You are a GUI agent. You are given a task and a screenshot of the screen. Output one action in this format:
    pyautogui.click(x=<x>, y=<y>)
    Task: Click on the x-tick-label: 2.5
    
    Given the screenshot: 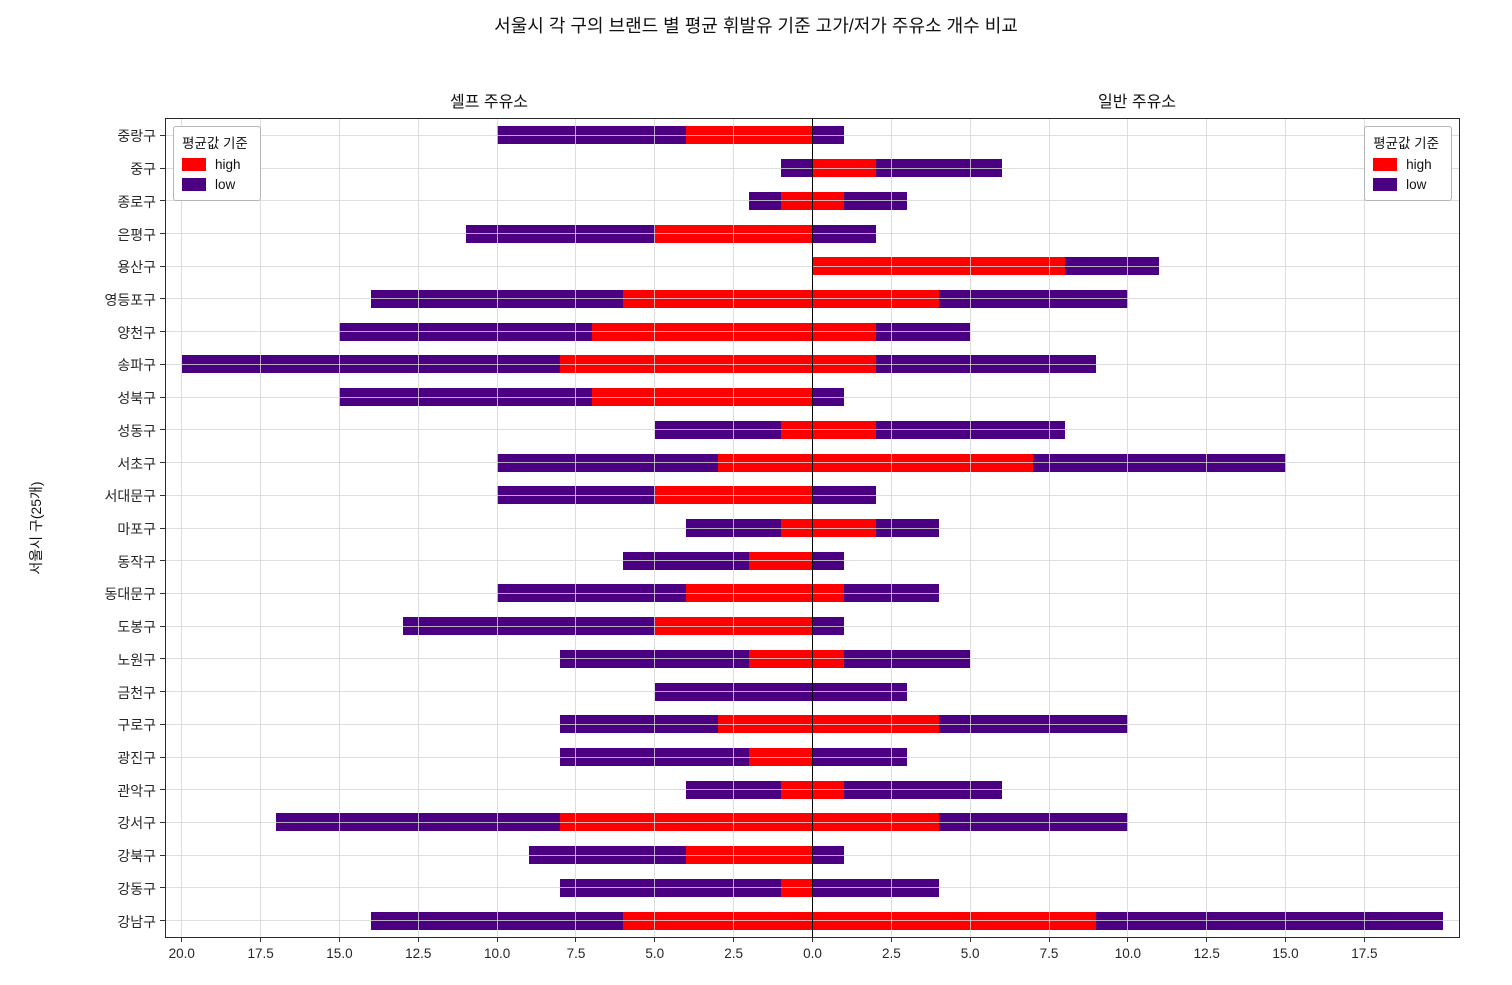 What is the action you would take?
    pyautogui.click(x=734, y=953)
    